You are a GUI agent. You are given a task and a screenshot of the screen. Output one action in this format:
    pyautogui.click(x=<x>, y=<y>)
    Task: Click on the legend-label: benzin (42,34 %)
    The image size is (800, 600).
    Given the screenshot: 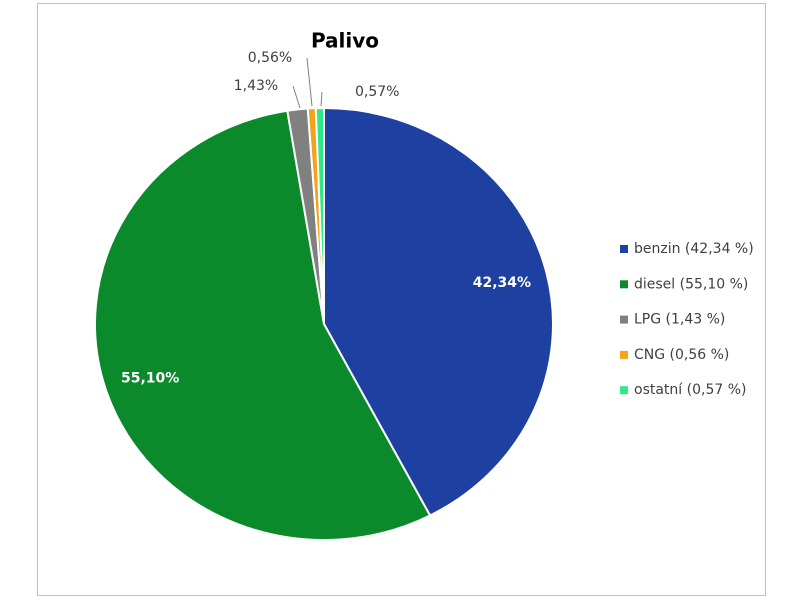 What is the action you would take?
    pyautogui.click(x=694, y=249)
    